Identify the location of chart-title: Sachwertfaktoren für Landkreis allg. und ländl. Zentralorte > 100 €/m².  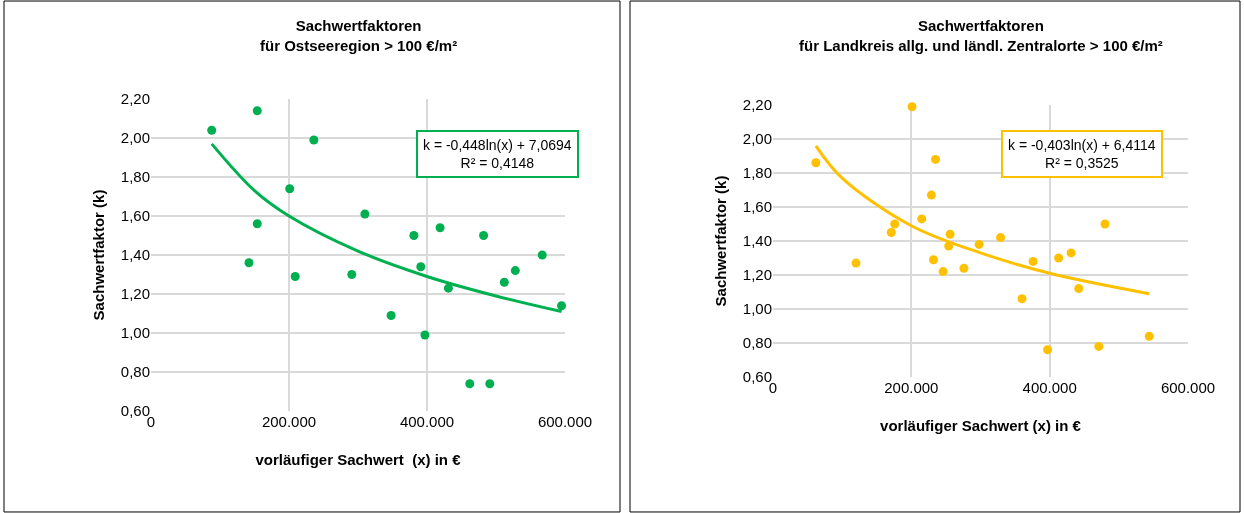
(981, 35).